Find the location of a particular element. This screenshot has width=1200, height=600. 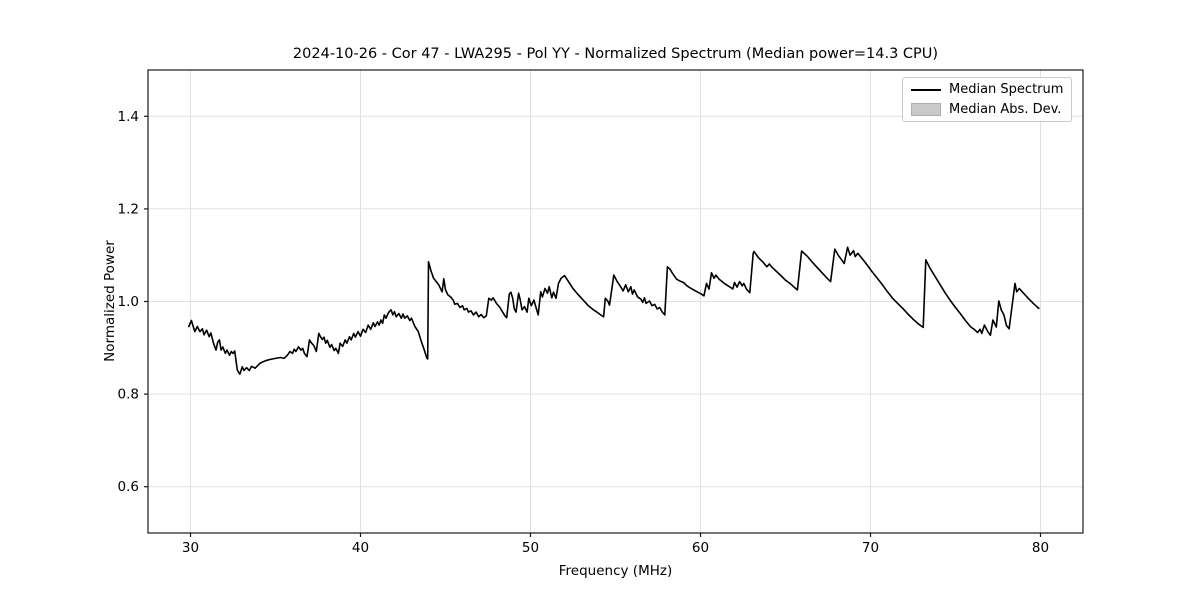

y-axis-label: Normalized Power is located at coordinates (110, 301).